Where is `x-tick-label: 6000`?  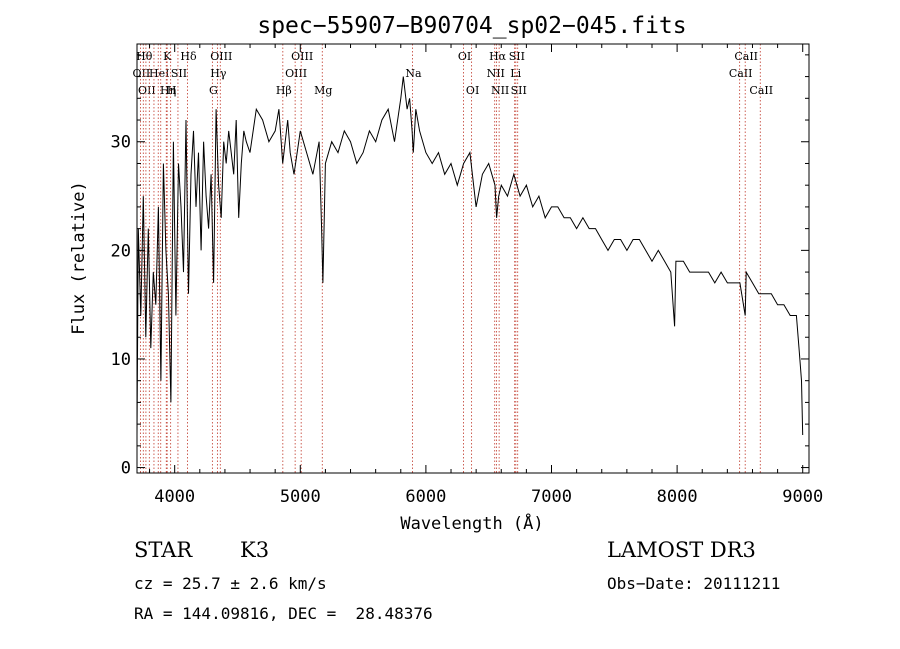
x-tick-label: 6000 is located at coordinates (425, 497).